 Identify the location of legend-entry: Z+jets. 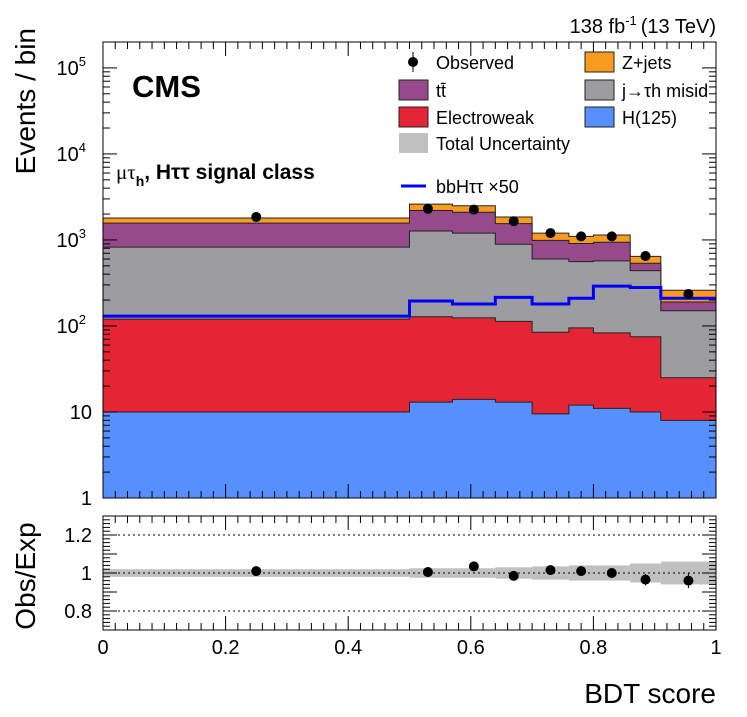
(628, 62).